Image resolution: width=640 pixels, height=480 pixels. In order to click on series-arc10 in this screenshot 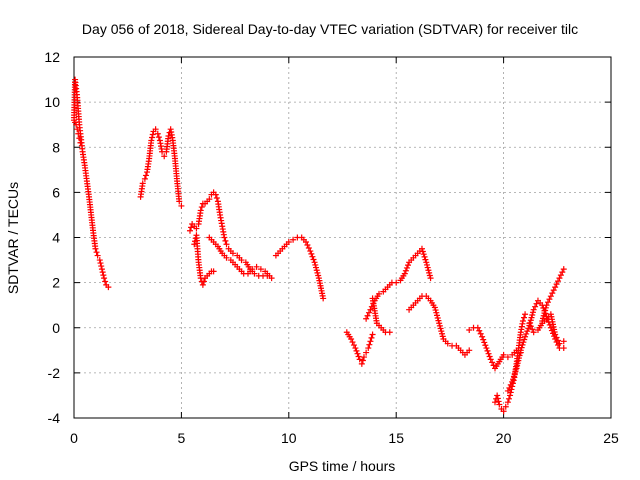, I will do `click(439, 325)`.